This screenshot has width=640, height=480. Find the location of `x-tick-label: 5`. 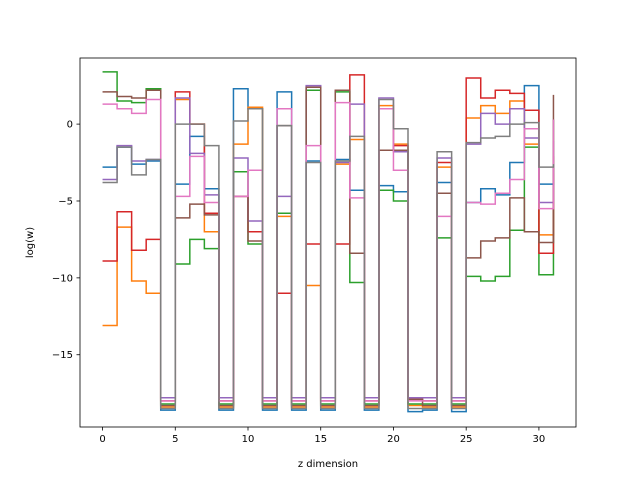

x-tick-label: 5 is located at coordinates (175, 439).